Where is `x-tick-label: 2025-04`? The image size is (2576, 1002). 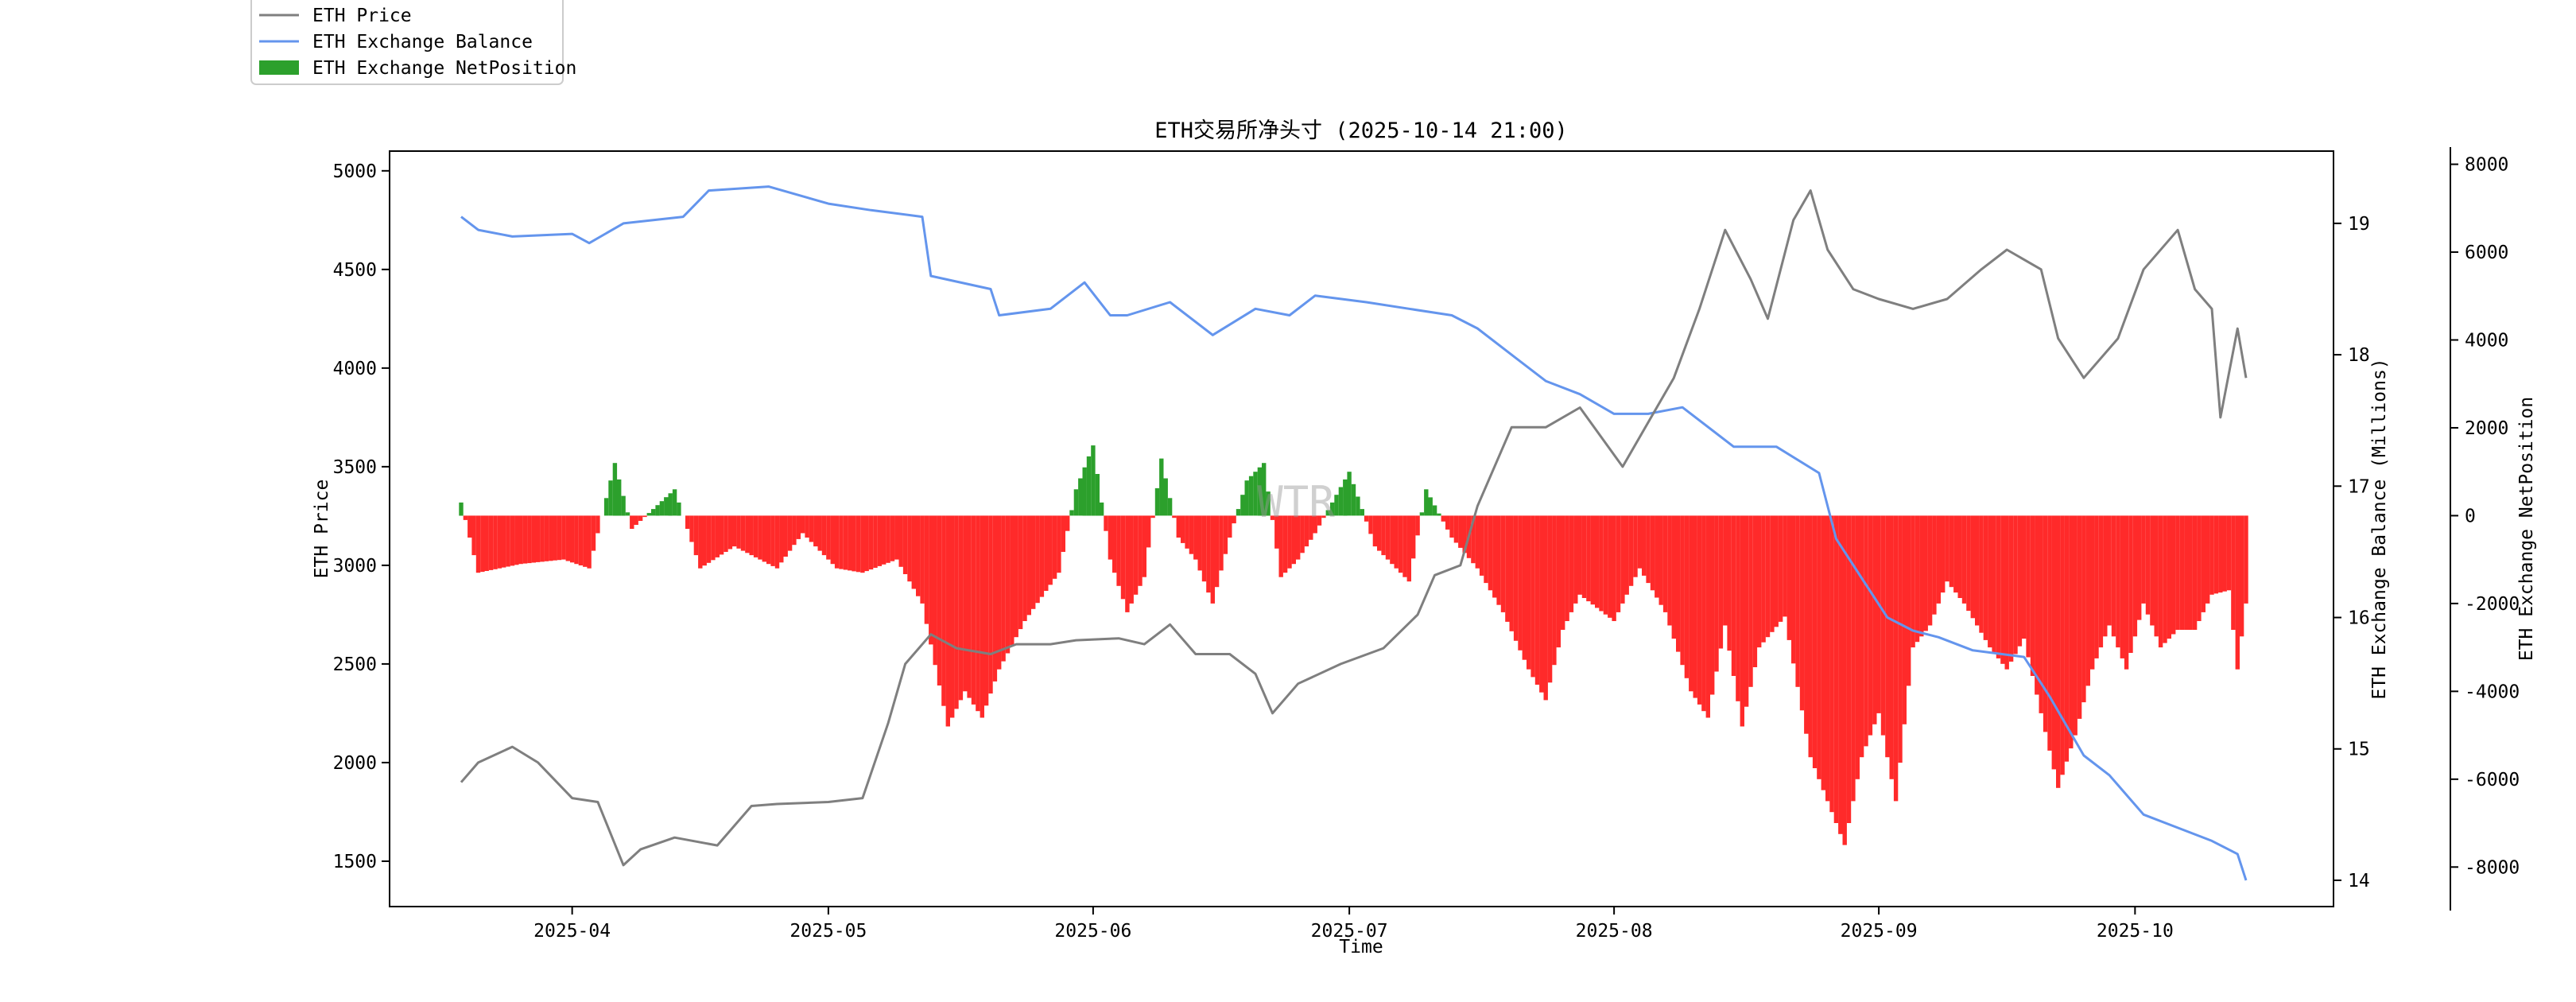 x-tick-label: 2025-04 is located at coordinates (572, 931).